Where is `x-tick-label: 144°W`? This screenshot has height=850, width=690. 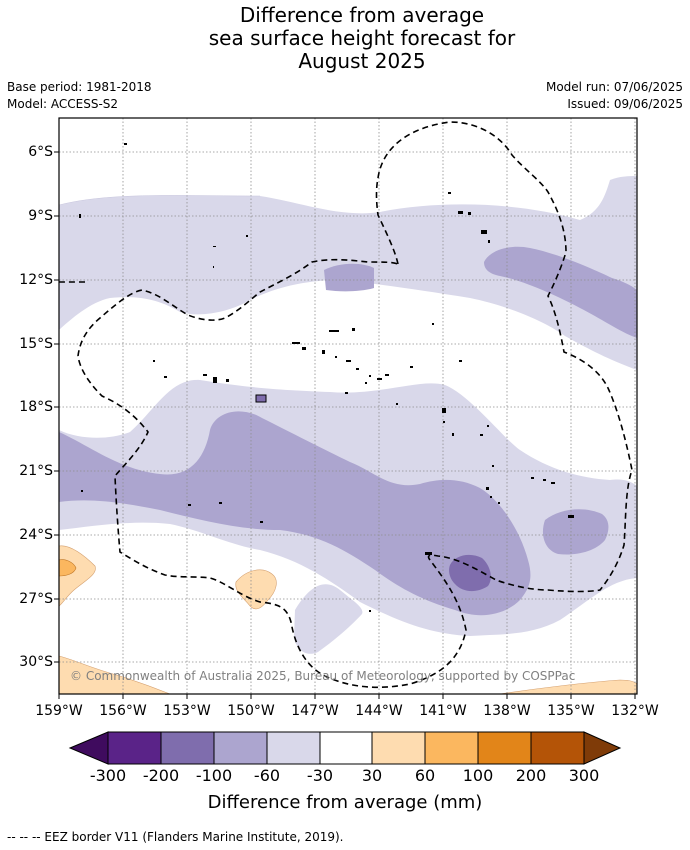 x-tick-label: 144°W is located at coordinates (379, 711).